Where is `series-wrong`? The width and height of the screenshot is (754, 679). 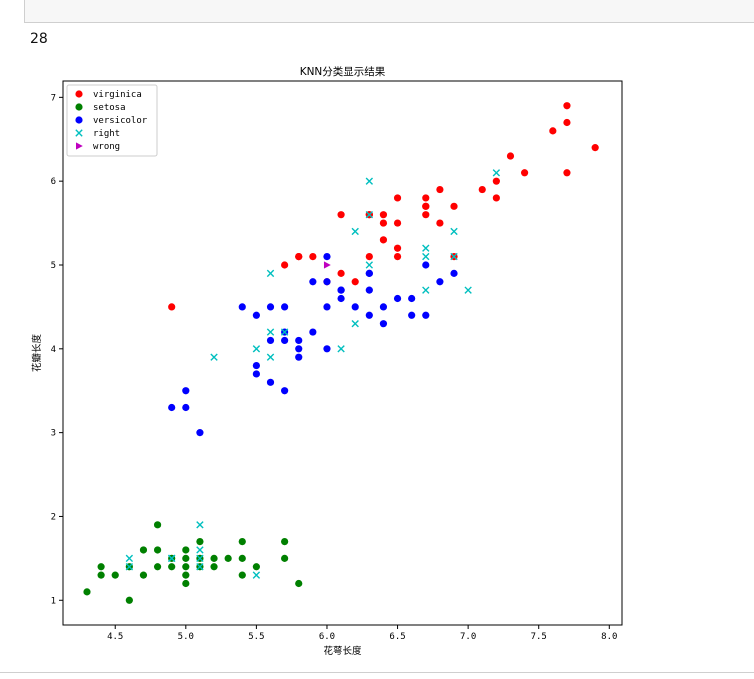
series-wrong is located at coordinates (327, 265).